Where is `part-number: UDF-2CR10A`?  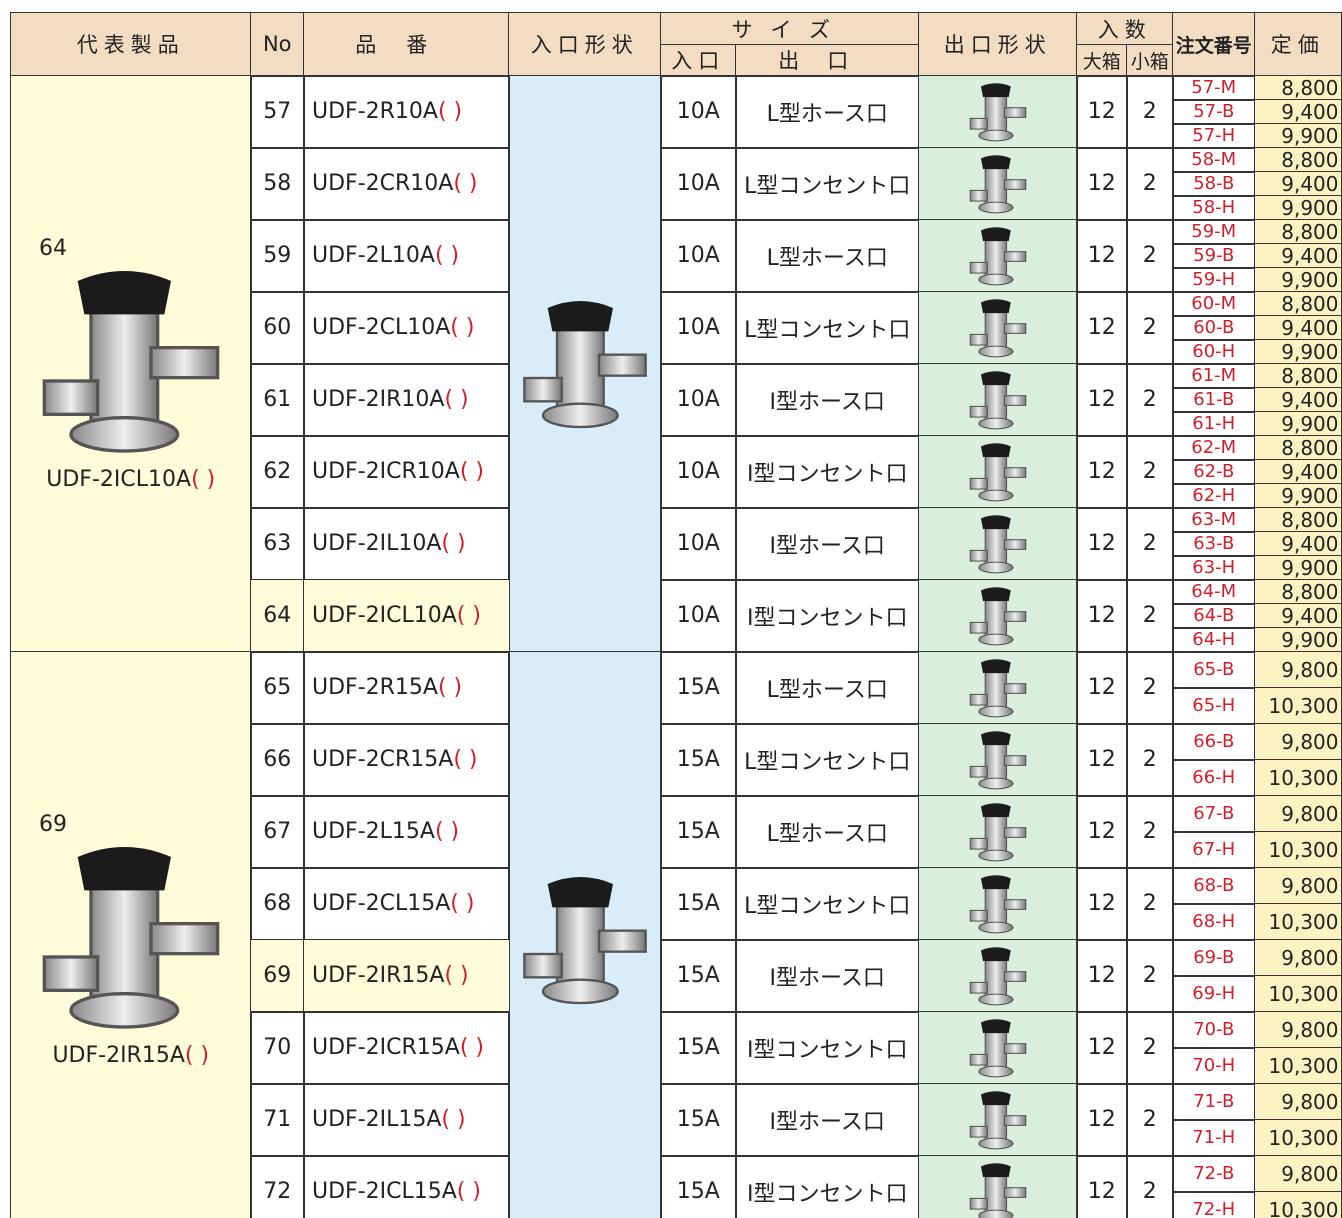
part-number: UDF-2CR10A is located at coordinates (383, 184).